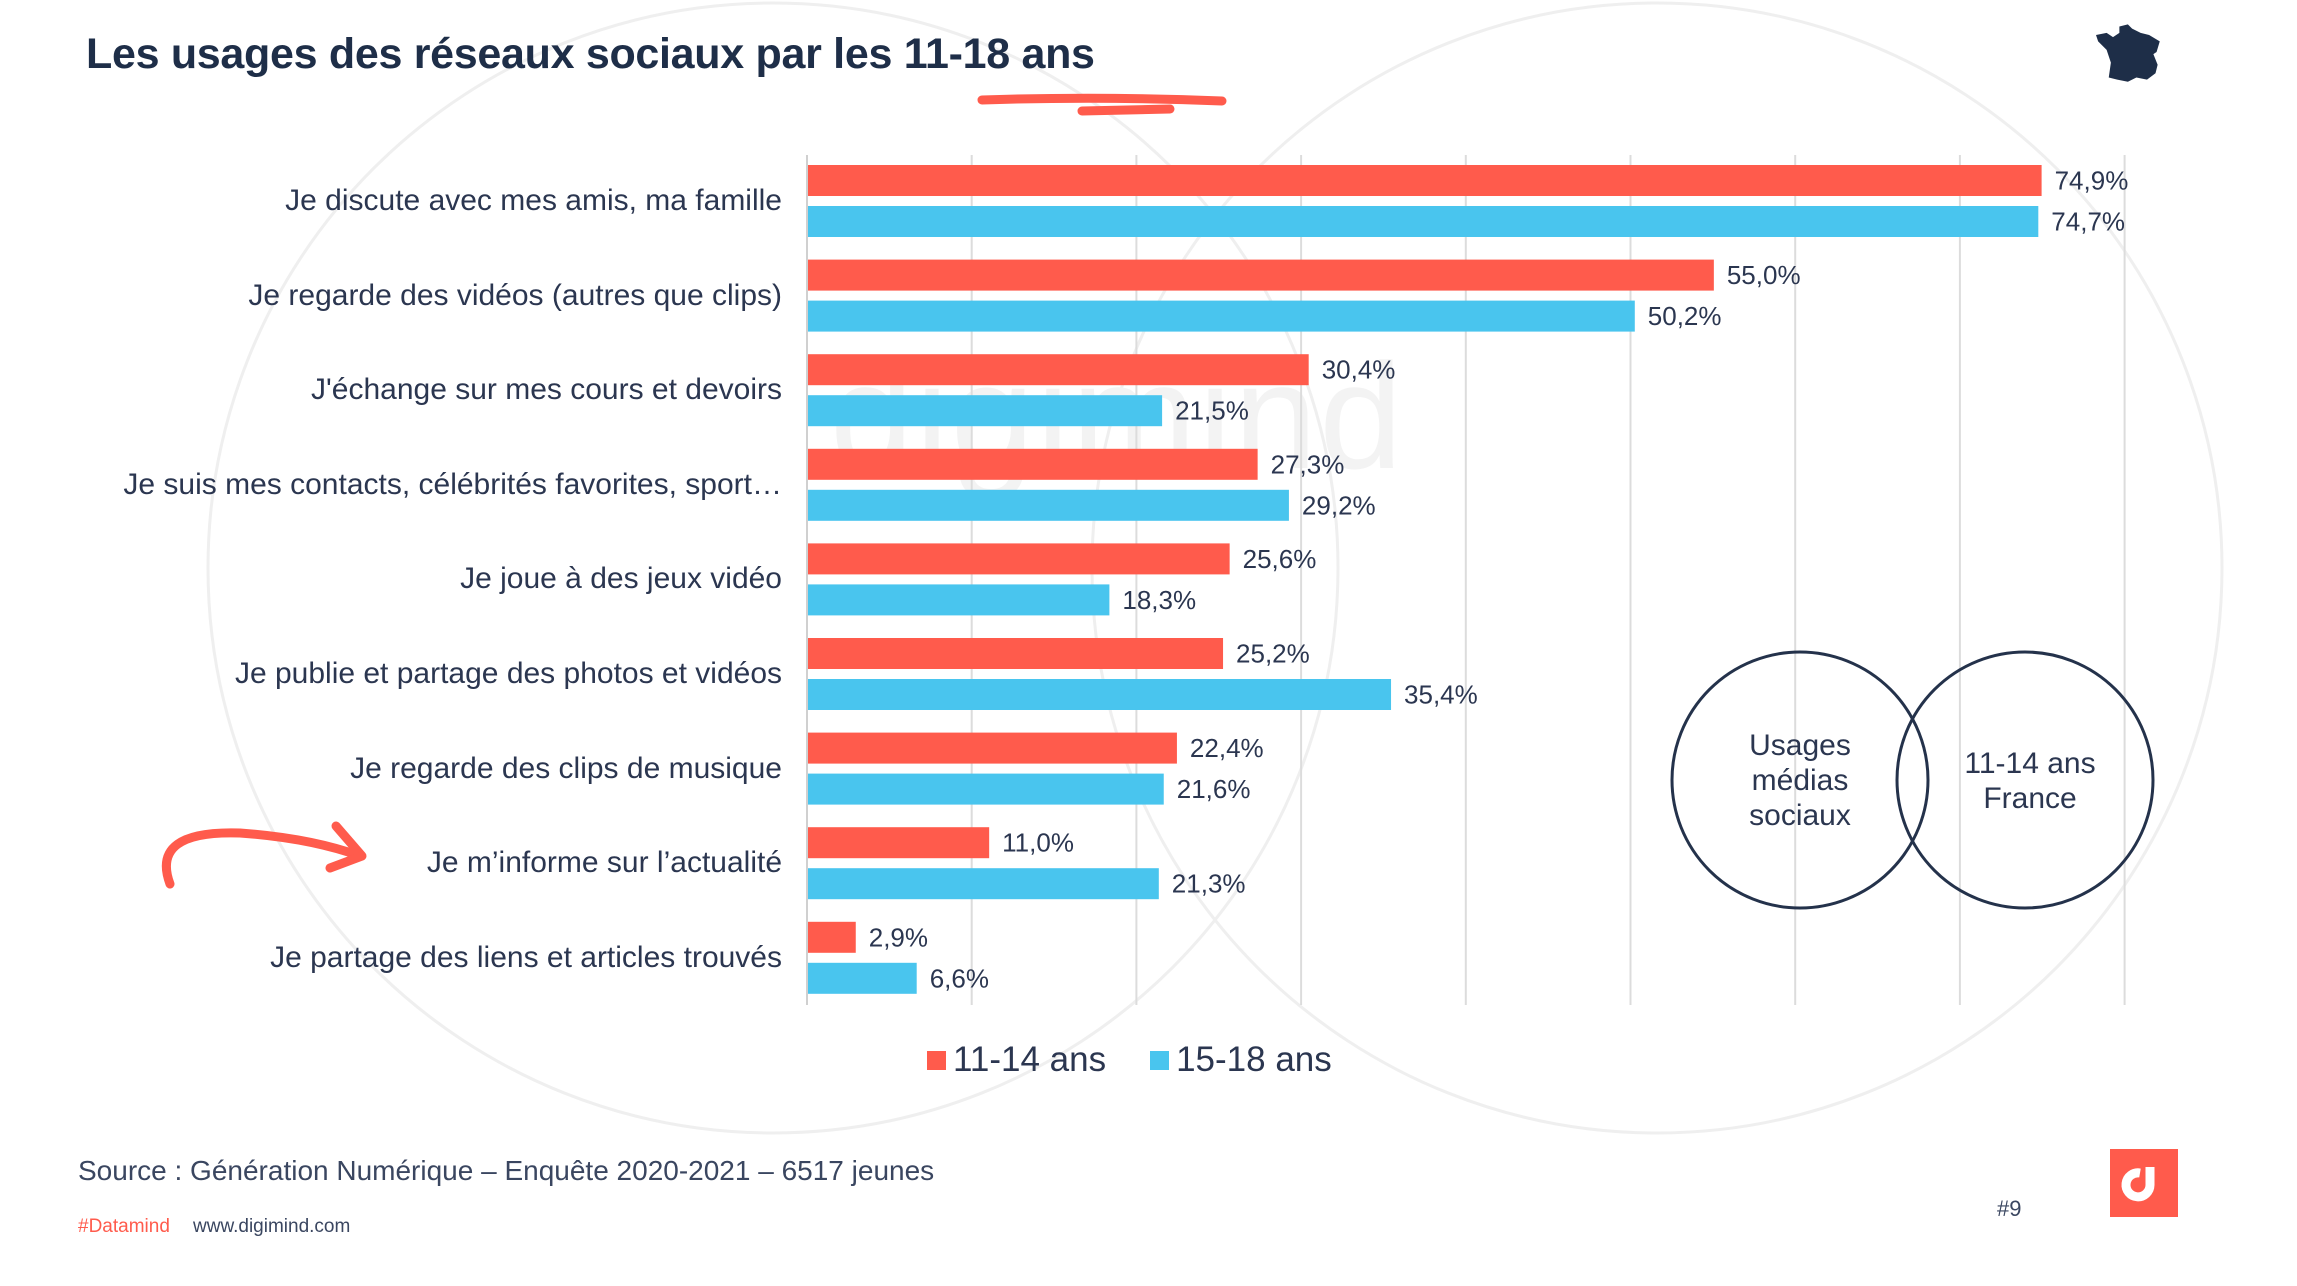  Describe the element at coordinates (1254, 1059) in the screenshot. I see `legend-label: 15-18 ans` at that location.